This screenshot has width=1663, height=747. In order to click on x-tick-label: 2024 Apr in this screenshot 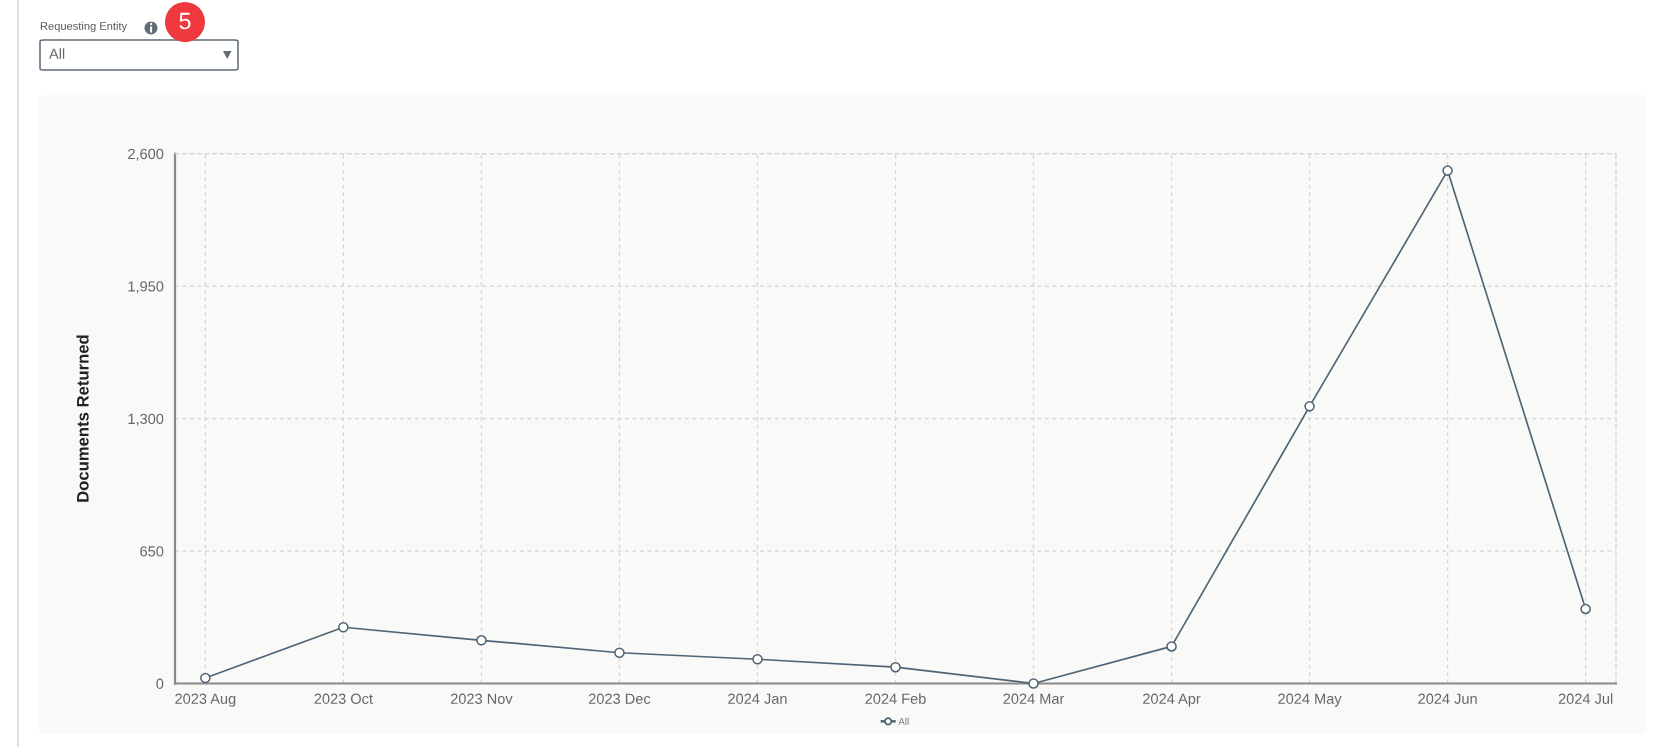, I will do `click(1172, 700)`.